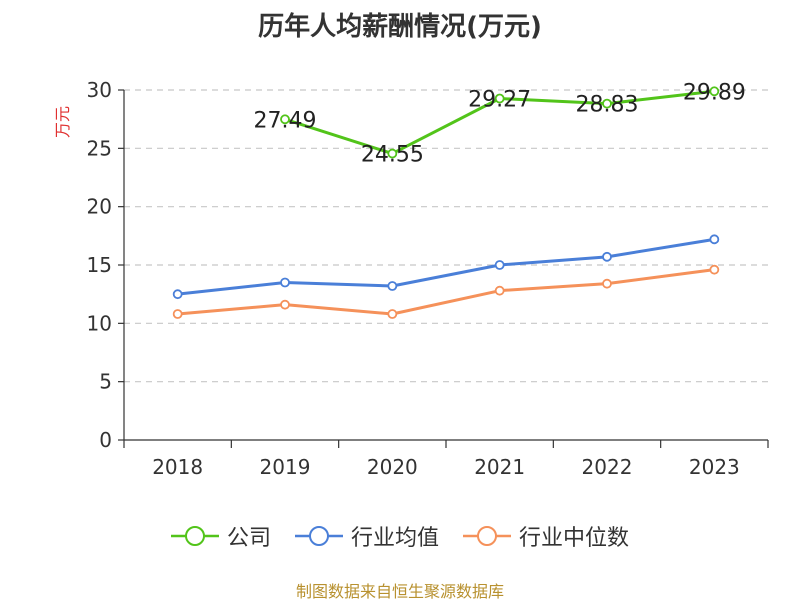 The height and width of the screenshot is (602, 800). What do you see at coordinates (105, 382) in the screenshot?
I see `y-tick-label: 5` at bounding box center [105, 382].